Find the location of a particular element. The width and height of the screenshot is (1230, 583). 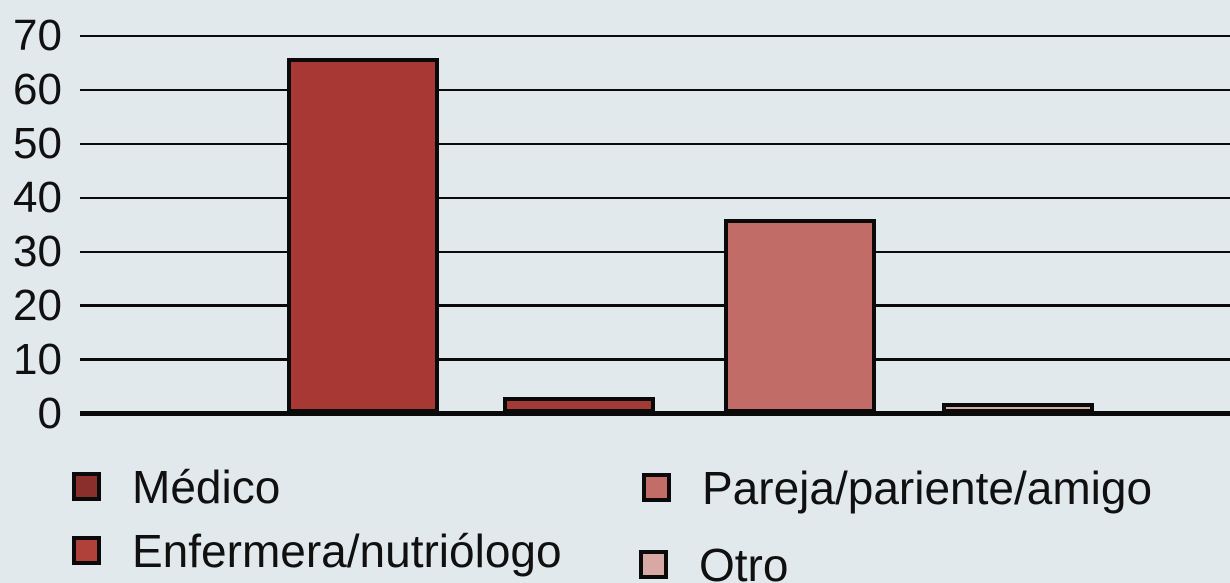

legend-label-medico: Médico is located at coordinates (206, 486).